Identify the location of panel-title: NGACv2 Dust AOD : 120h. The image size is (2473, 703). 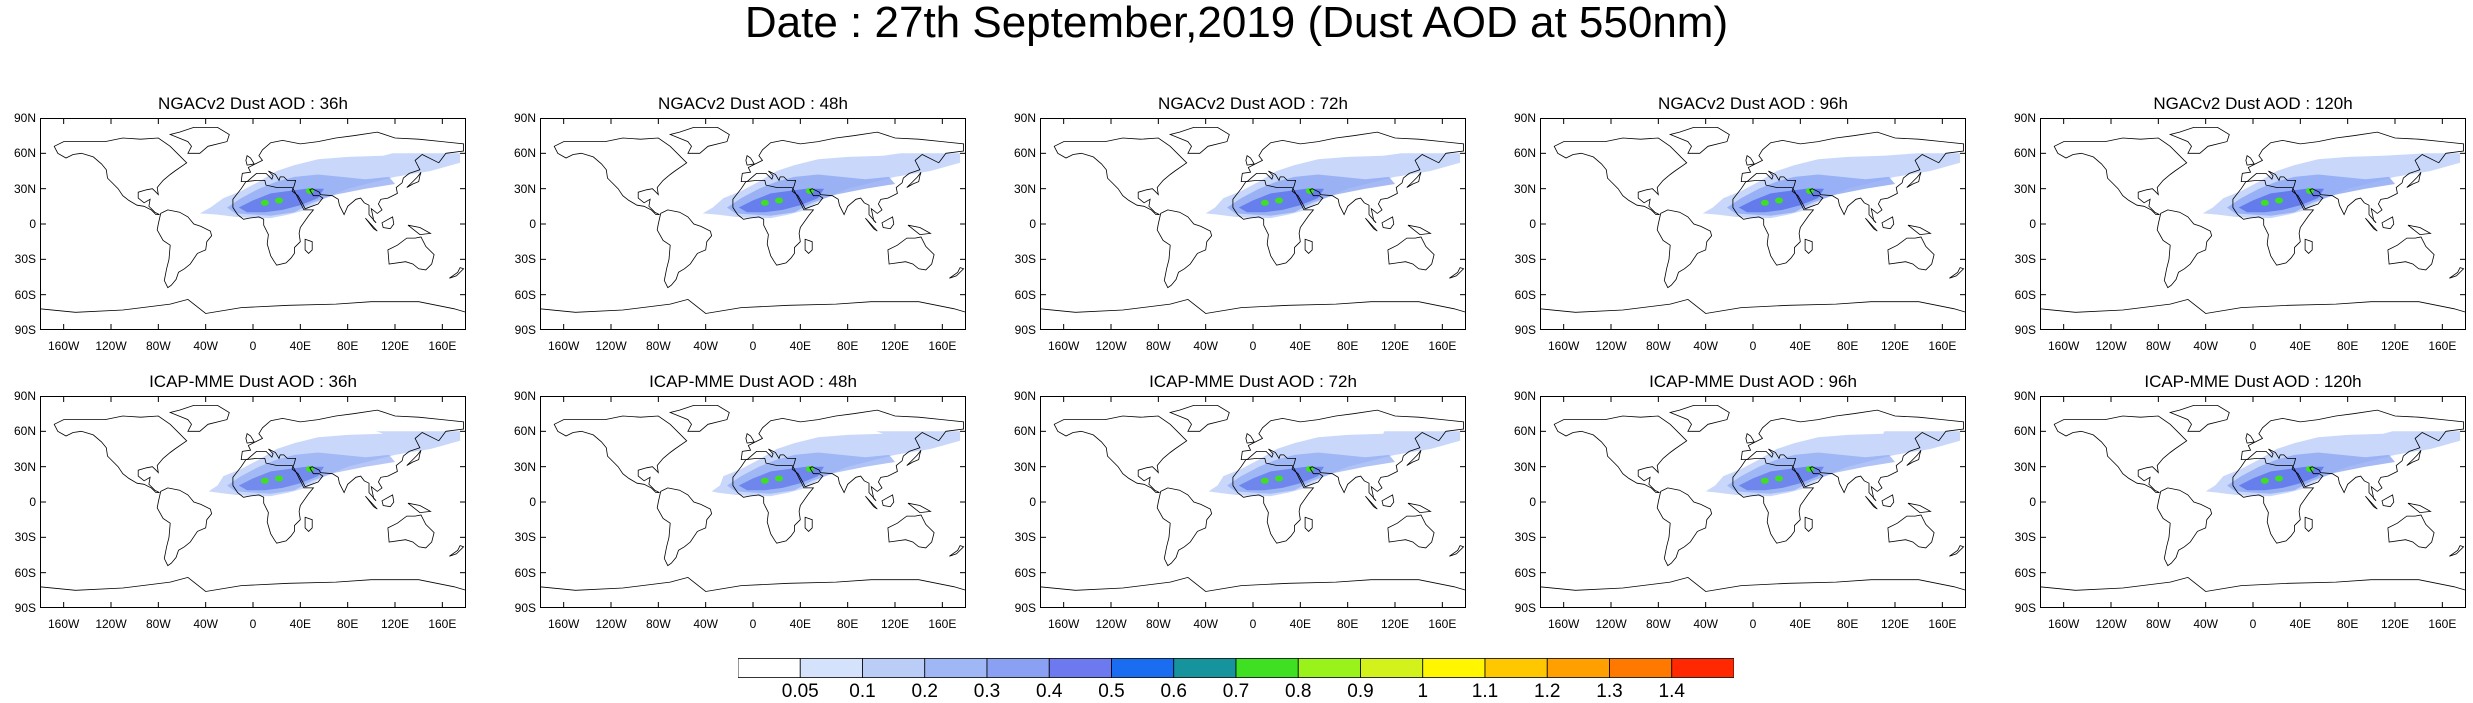
(2253, 103).